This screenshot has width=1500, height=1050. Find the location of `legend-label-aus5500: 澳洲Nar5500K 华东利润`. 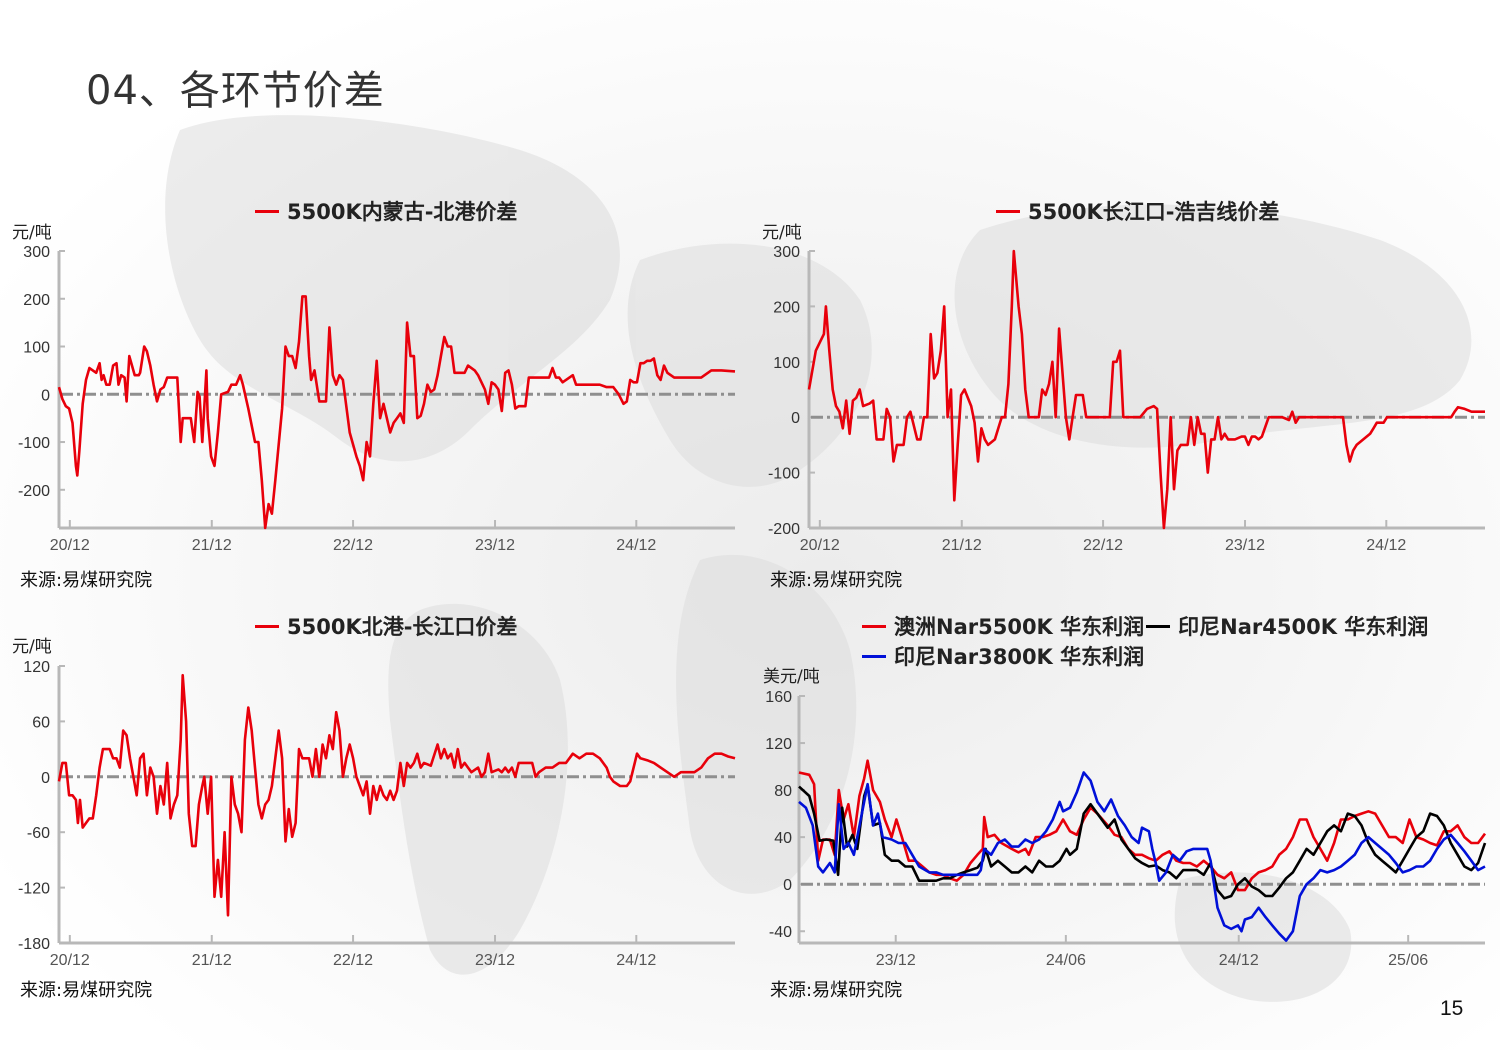

legend-label-aus5500: 澳洲Nar5500K 华东利润 is located at coordinates (1019, 627).